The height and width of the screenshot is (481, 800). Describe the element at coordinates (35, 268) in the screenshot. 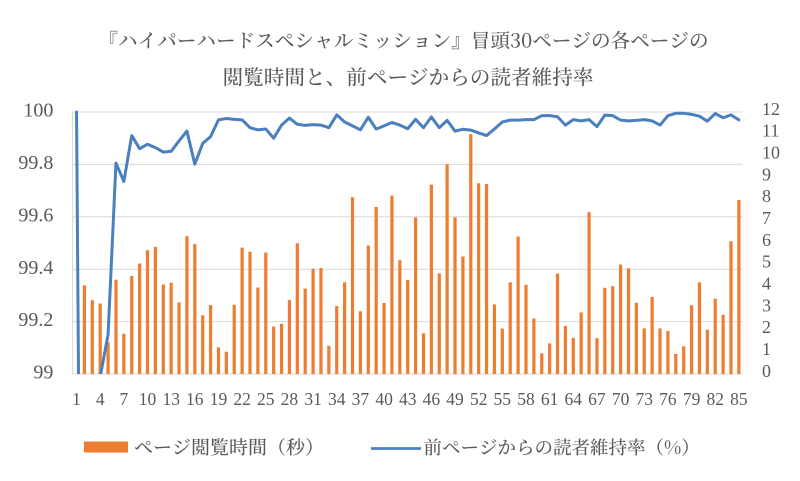

I see `svg-text: 99.4` at that location.